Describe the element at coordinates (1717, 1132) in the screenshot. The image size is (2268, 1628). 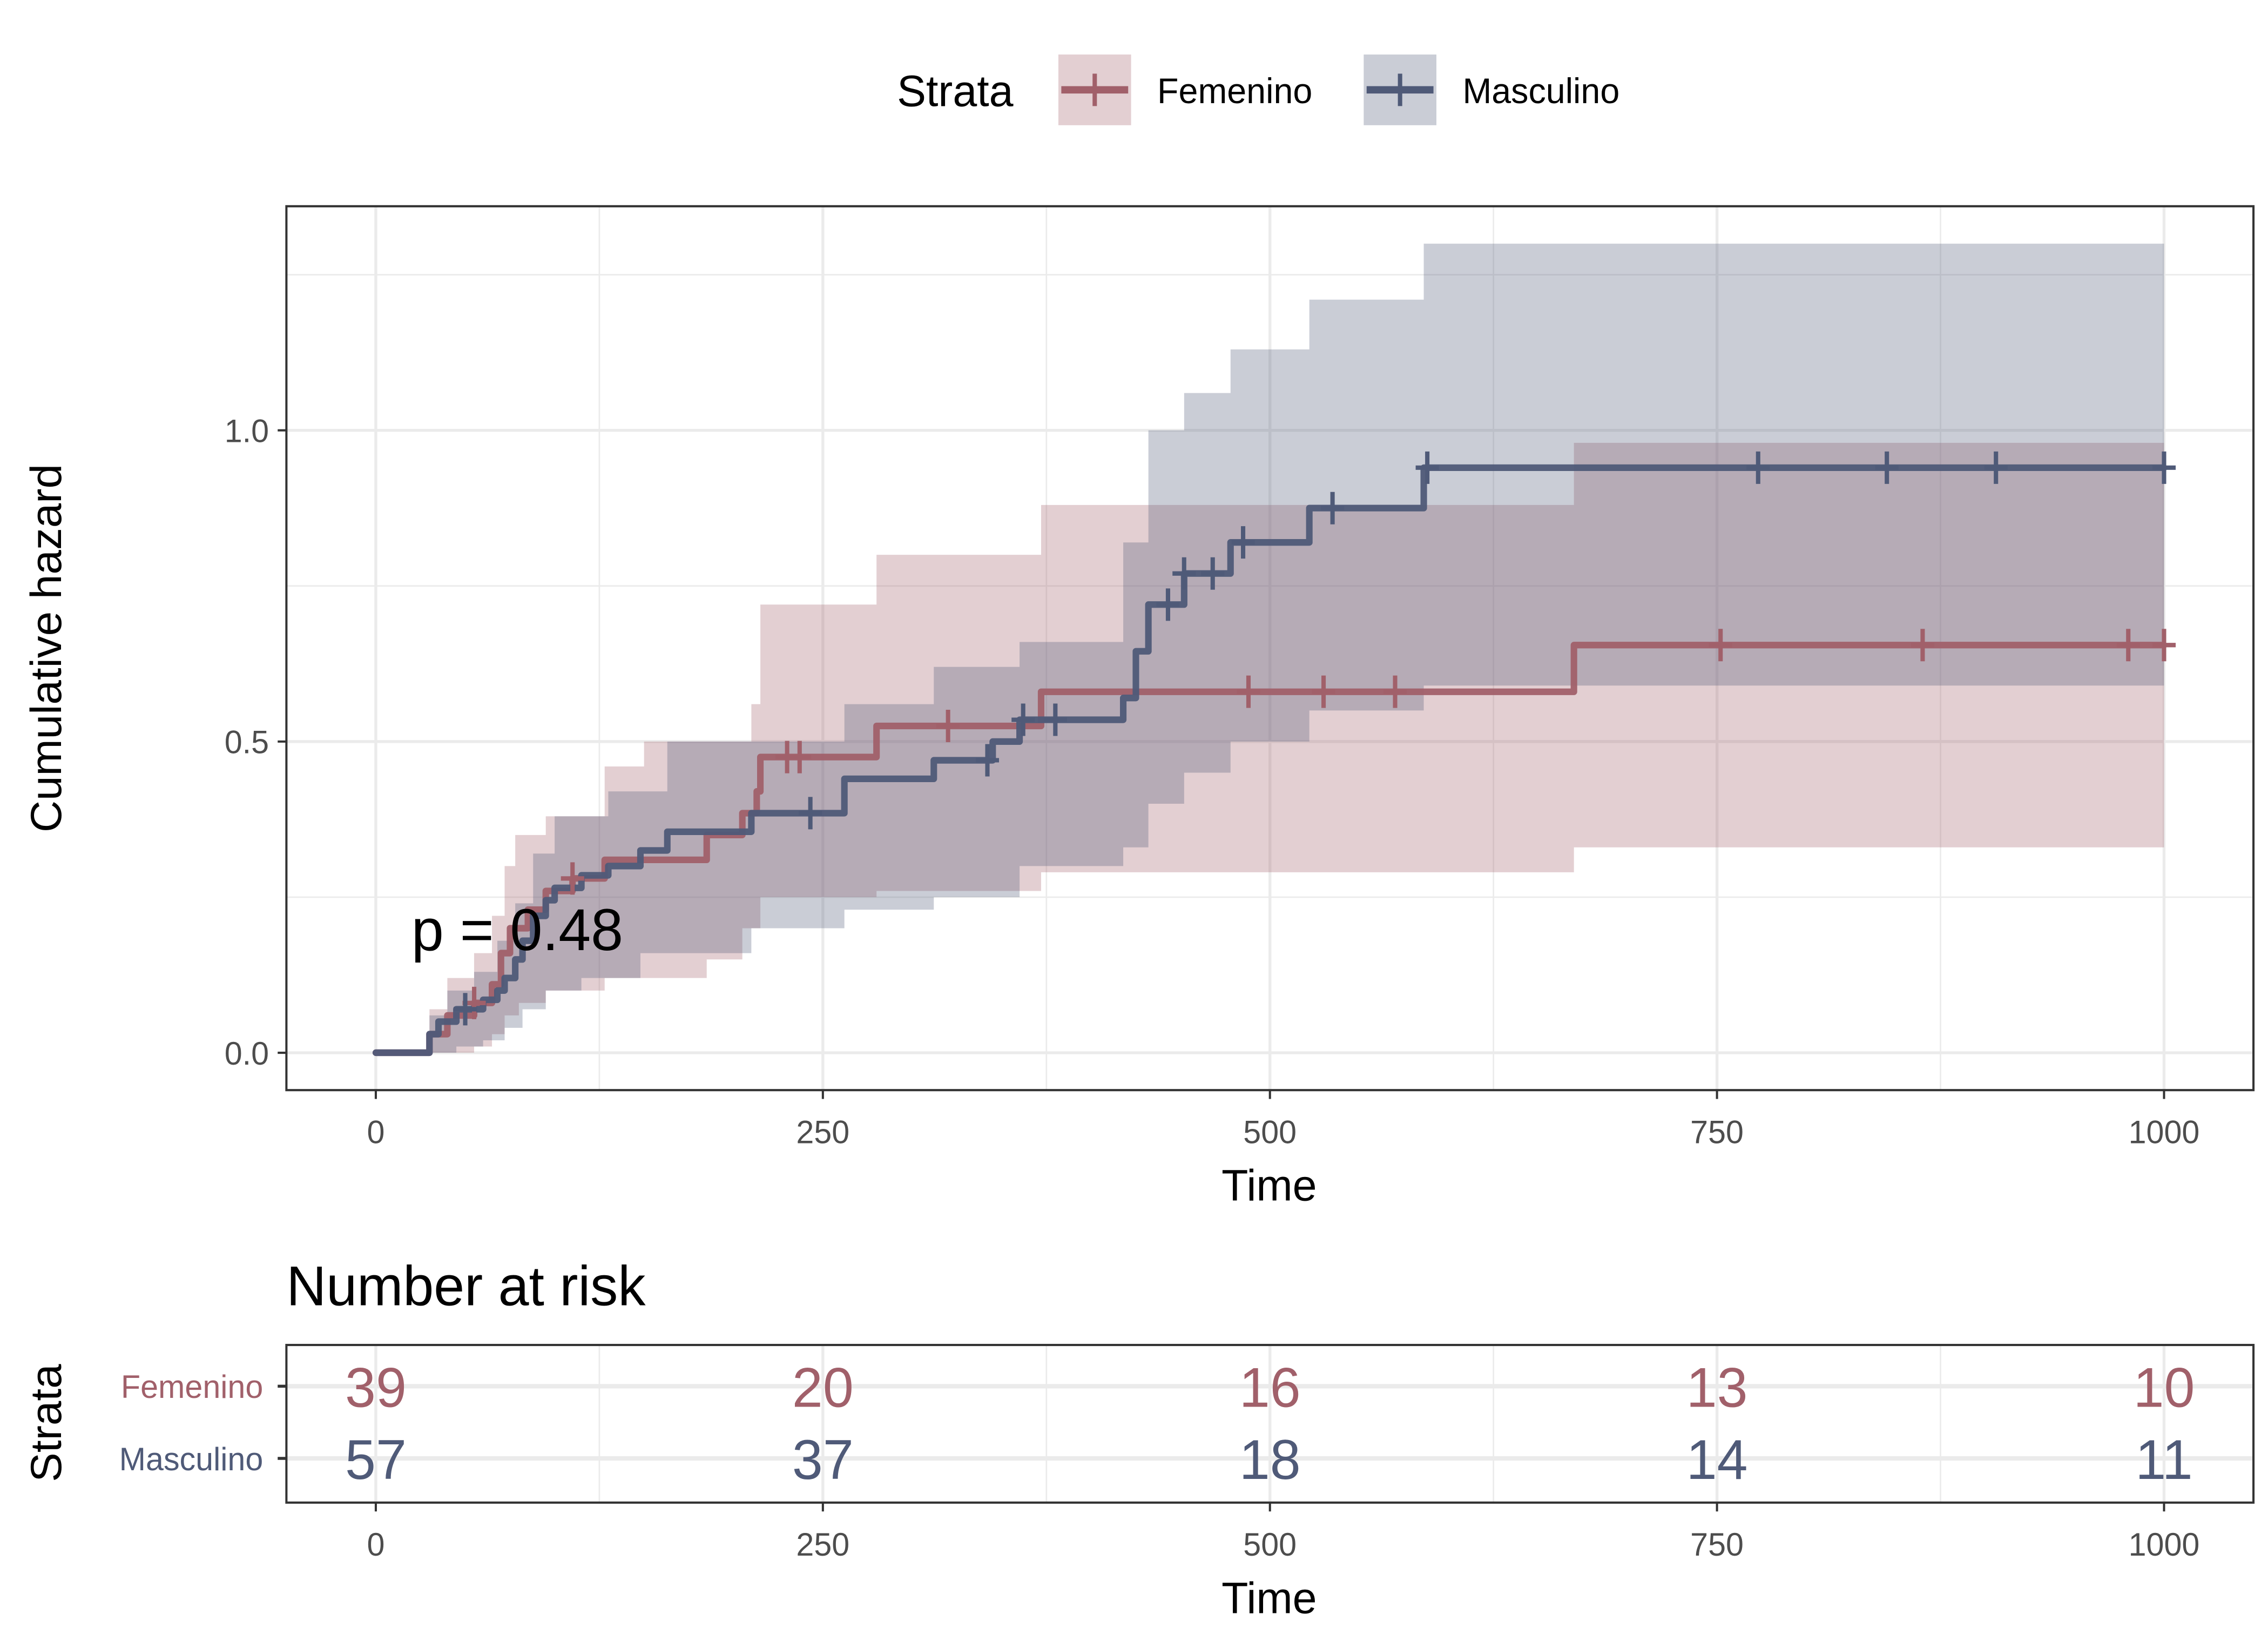
I see `x-tick-label: 750` at that location.